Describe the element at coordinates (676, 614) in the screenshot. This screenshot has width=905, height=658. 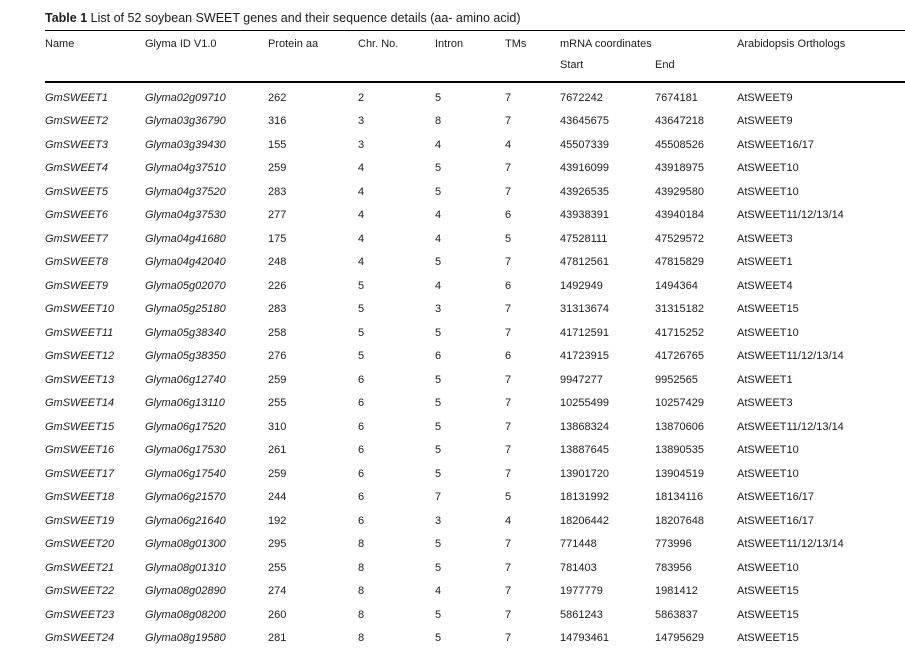
I see `cell-mrna-end: 5863837` at that location.